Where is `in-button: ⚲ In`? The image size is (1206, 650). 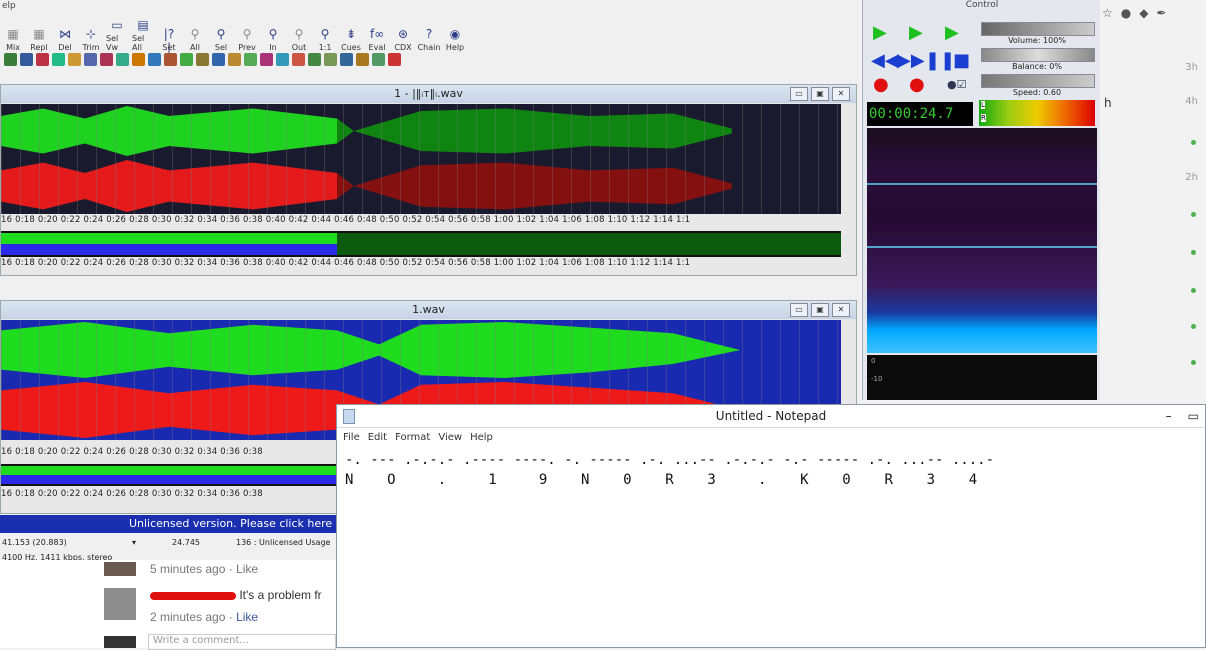 in-button: ⚲ In is located at coordinates (273, 39).